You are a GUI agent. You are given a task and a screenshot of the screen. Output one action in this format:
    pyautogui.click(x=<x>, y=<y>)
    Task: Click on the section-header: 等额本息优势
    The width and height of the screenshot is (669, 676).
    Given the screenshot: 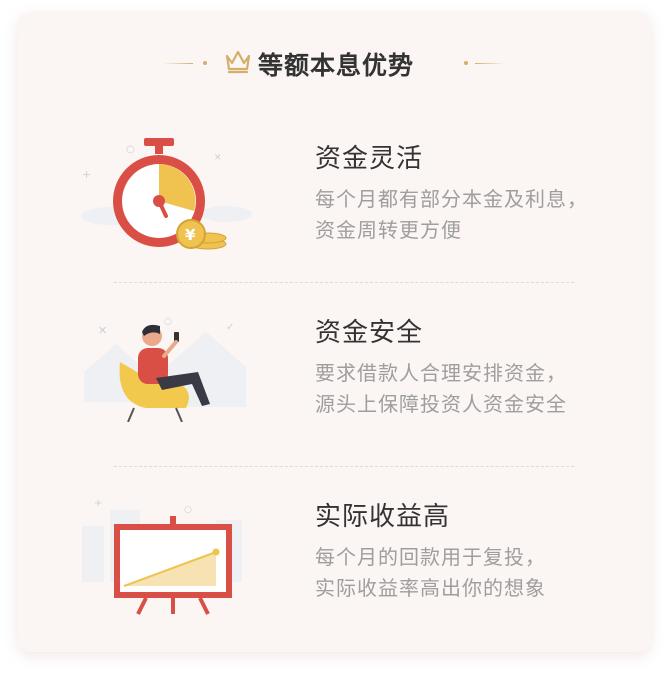 What is the action you would take?
    pyautogui.click(x=334, y=62)
    